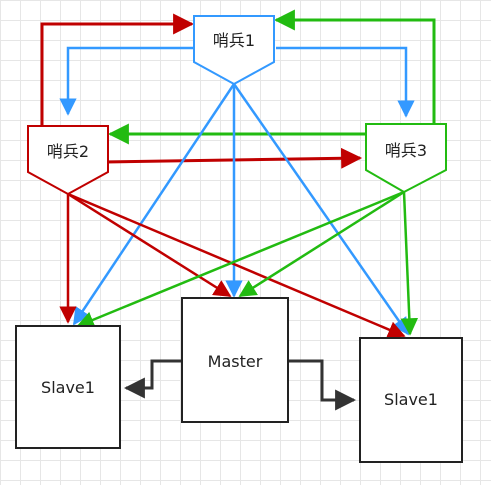  I want to click on slave-right-node: Slave1, so click(411, 400).